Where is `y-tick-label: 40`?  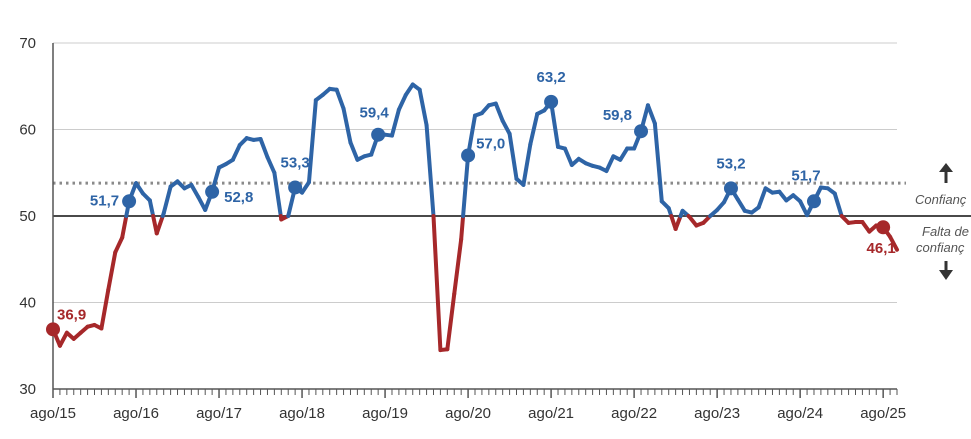
y-tick-label: 40 is located at coordinates (27, 303).